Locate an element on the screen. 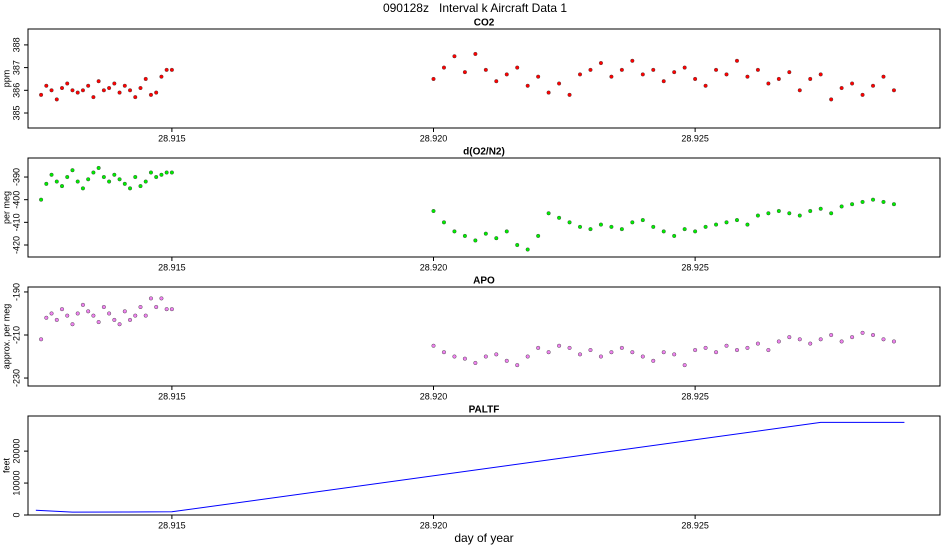  x-tick-label: 28.915 is located at coordinates (172, 267).